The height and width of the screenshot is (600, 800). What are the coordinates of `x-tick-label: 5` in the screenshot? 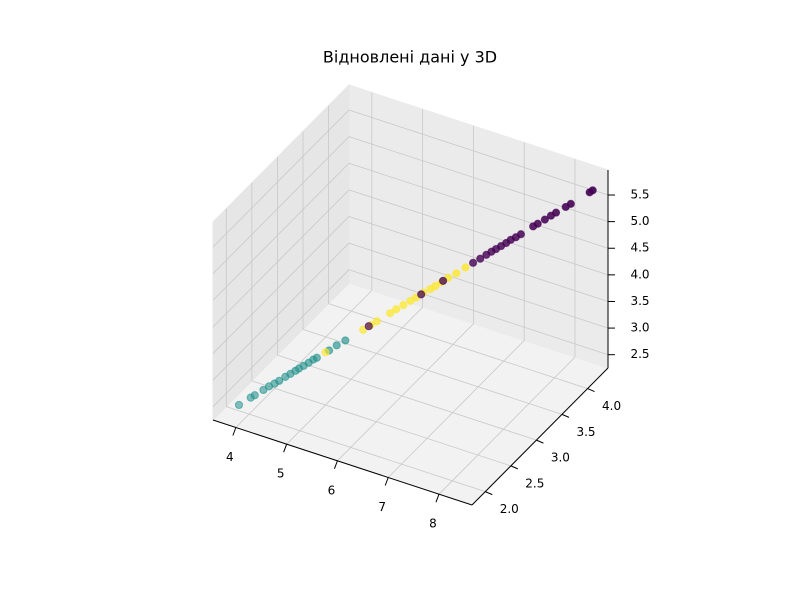 It's located at (281, 474).